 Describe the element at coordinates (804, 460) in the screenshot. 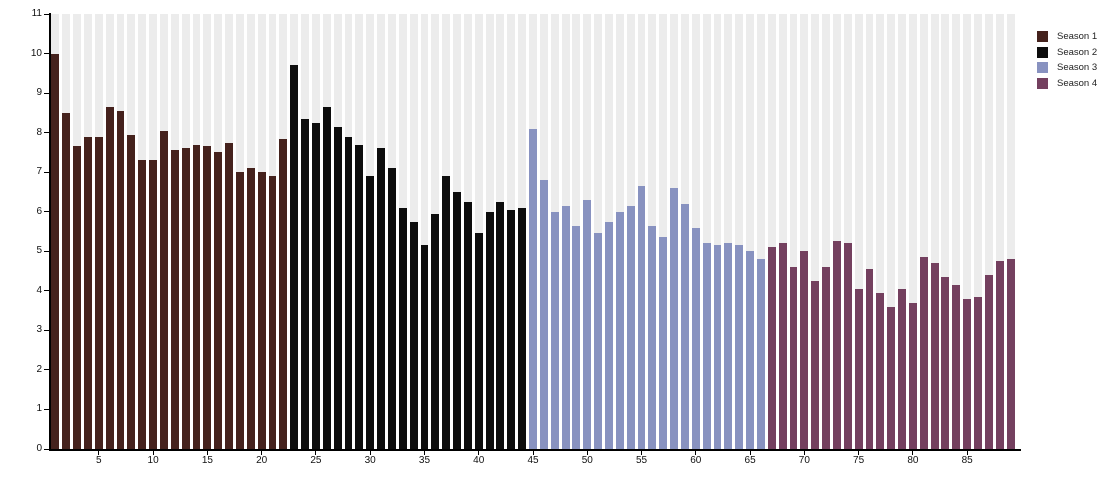

I see `x-tick-label: 70` at that location.